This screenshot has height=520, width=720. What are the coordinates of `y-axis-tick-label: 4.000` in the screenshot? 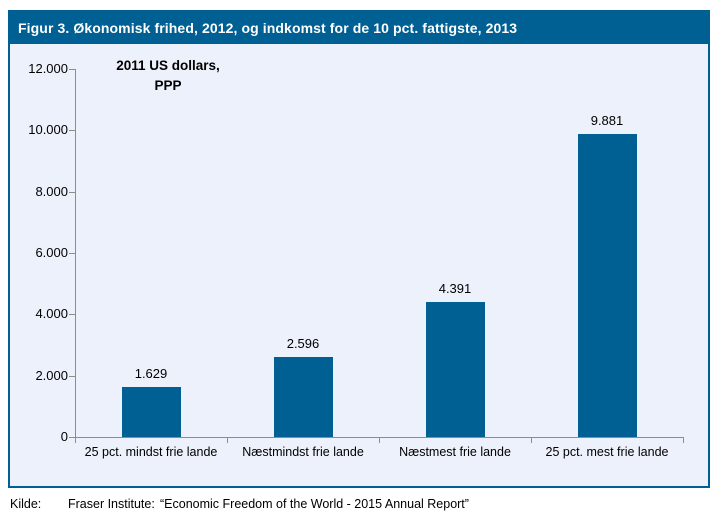 It's located at (51, 313).